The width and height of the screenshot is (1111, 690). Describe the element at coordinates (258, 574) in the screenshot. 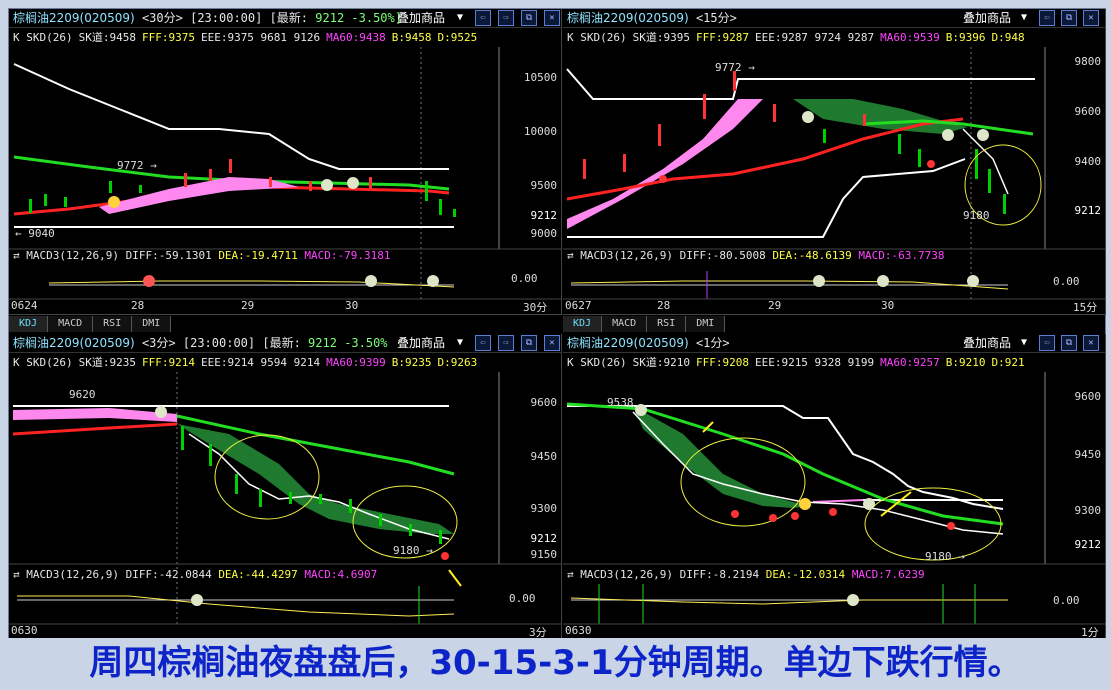

I see `macd-dea: DEA:-44.4297` at that location.